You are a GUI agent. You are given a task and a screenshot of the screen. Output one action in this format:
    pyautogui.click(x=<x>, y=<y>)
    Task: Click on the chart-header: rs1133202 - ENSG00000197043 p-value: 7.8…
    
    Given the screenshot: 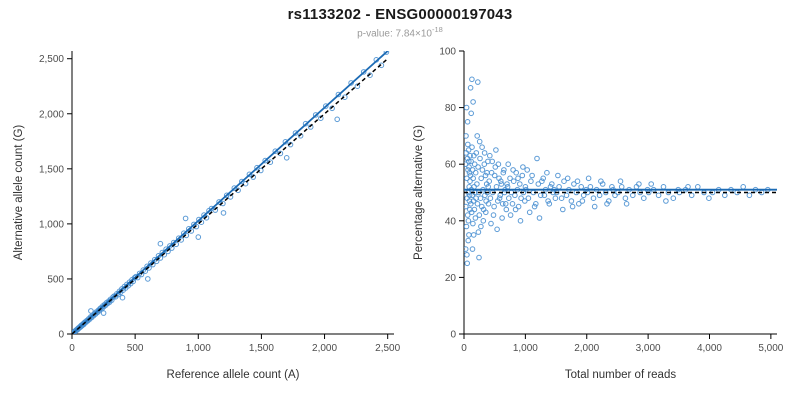 What is the action you would take?
    pyautogui.click(x=400, y=19)
    